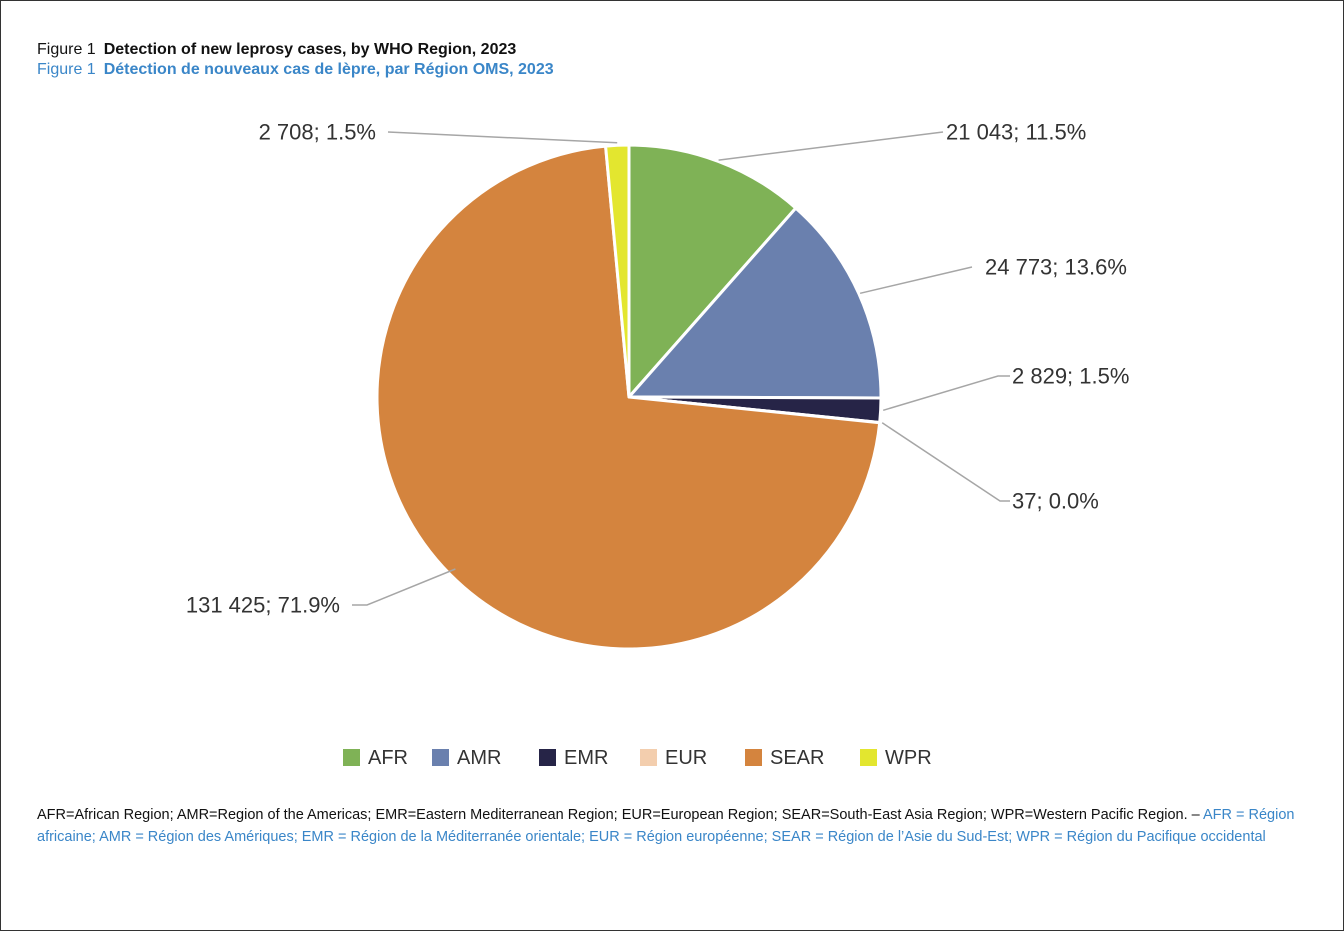  I want to click on data-label-emr: 2 829; 1.5%, so click(1070, 376).